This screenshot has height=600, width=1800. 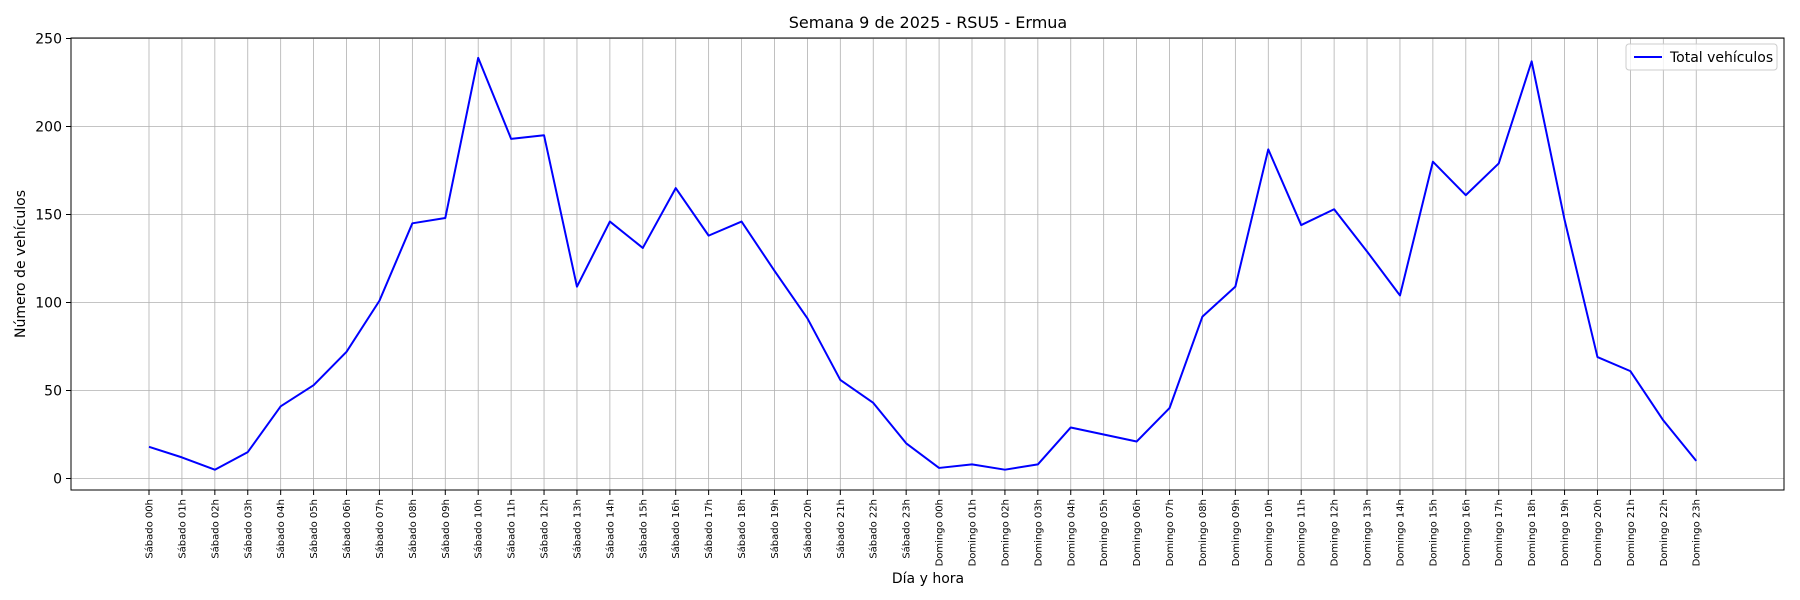 I want to click on y-tick-label: 150, so click(x=48, y=216).